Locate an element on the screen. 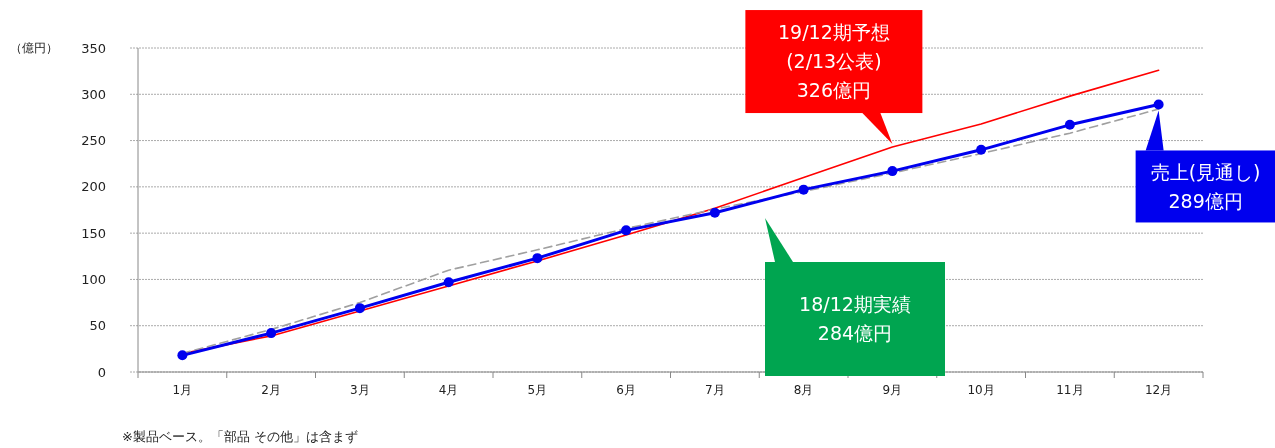 Image resolution: width=1275 pixels, height=448 pixels. annotation: 19/12期予想 (2/13公表) 326億円 is located at coordinates (833, 61).